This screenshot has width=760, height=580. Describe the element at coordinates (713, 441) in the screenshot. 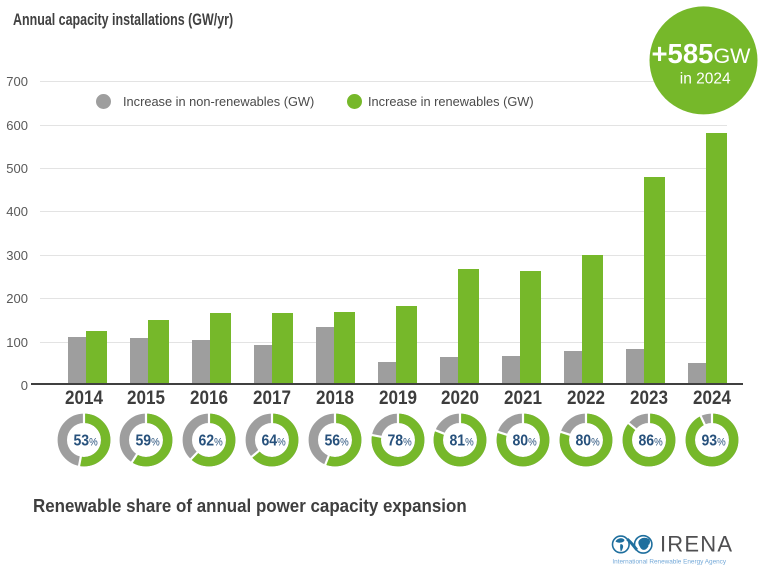

I see `svg-text: 93%` at that location.